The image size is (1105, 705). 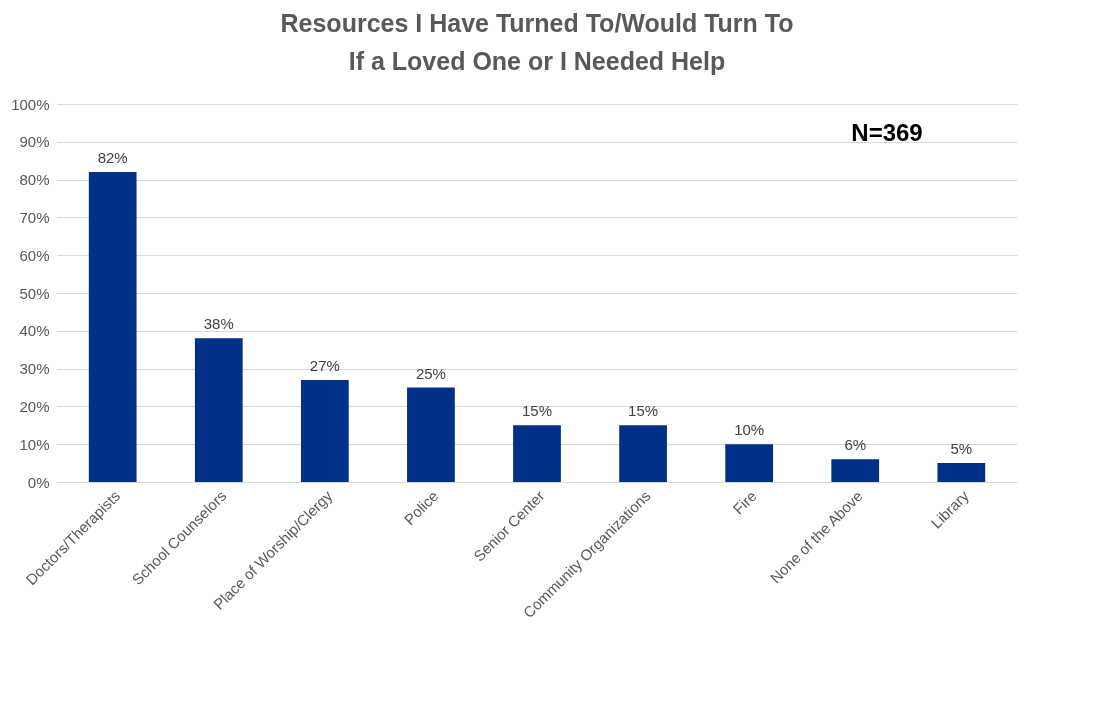 I want to click on annotation: N=369, so click(x=887, y=132).